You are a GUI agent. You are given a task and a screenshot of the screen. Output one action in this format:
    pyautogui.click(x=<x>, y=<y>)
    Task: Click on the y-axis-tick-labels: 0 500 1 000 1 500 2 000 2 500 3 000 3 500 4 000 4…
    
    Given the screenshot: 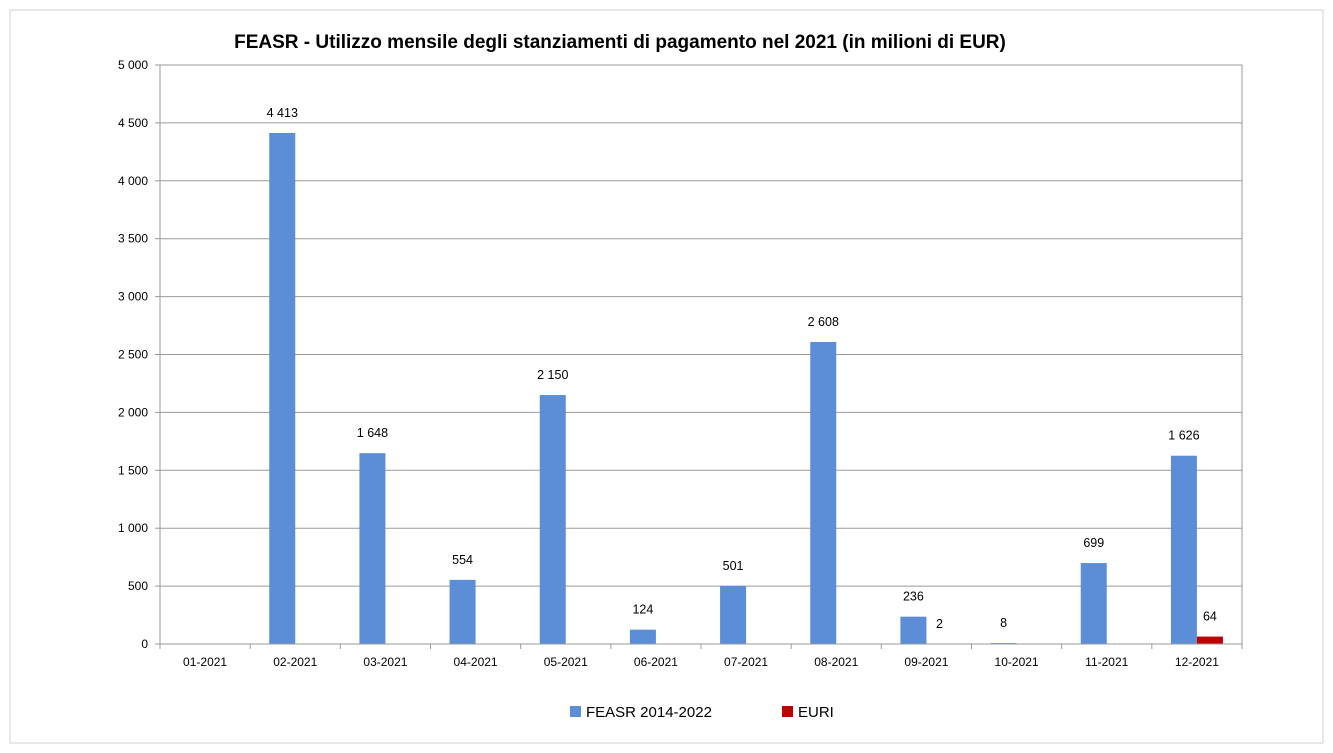 What is the action you would take?
    pyautogui.click(x=133, y=354)
    